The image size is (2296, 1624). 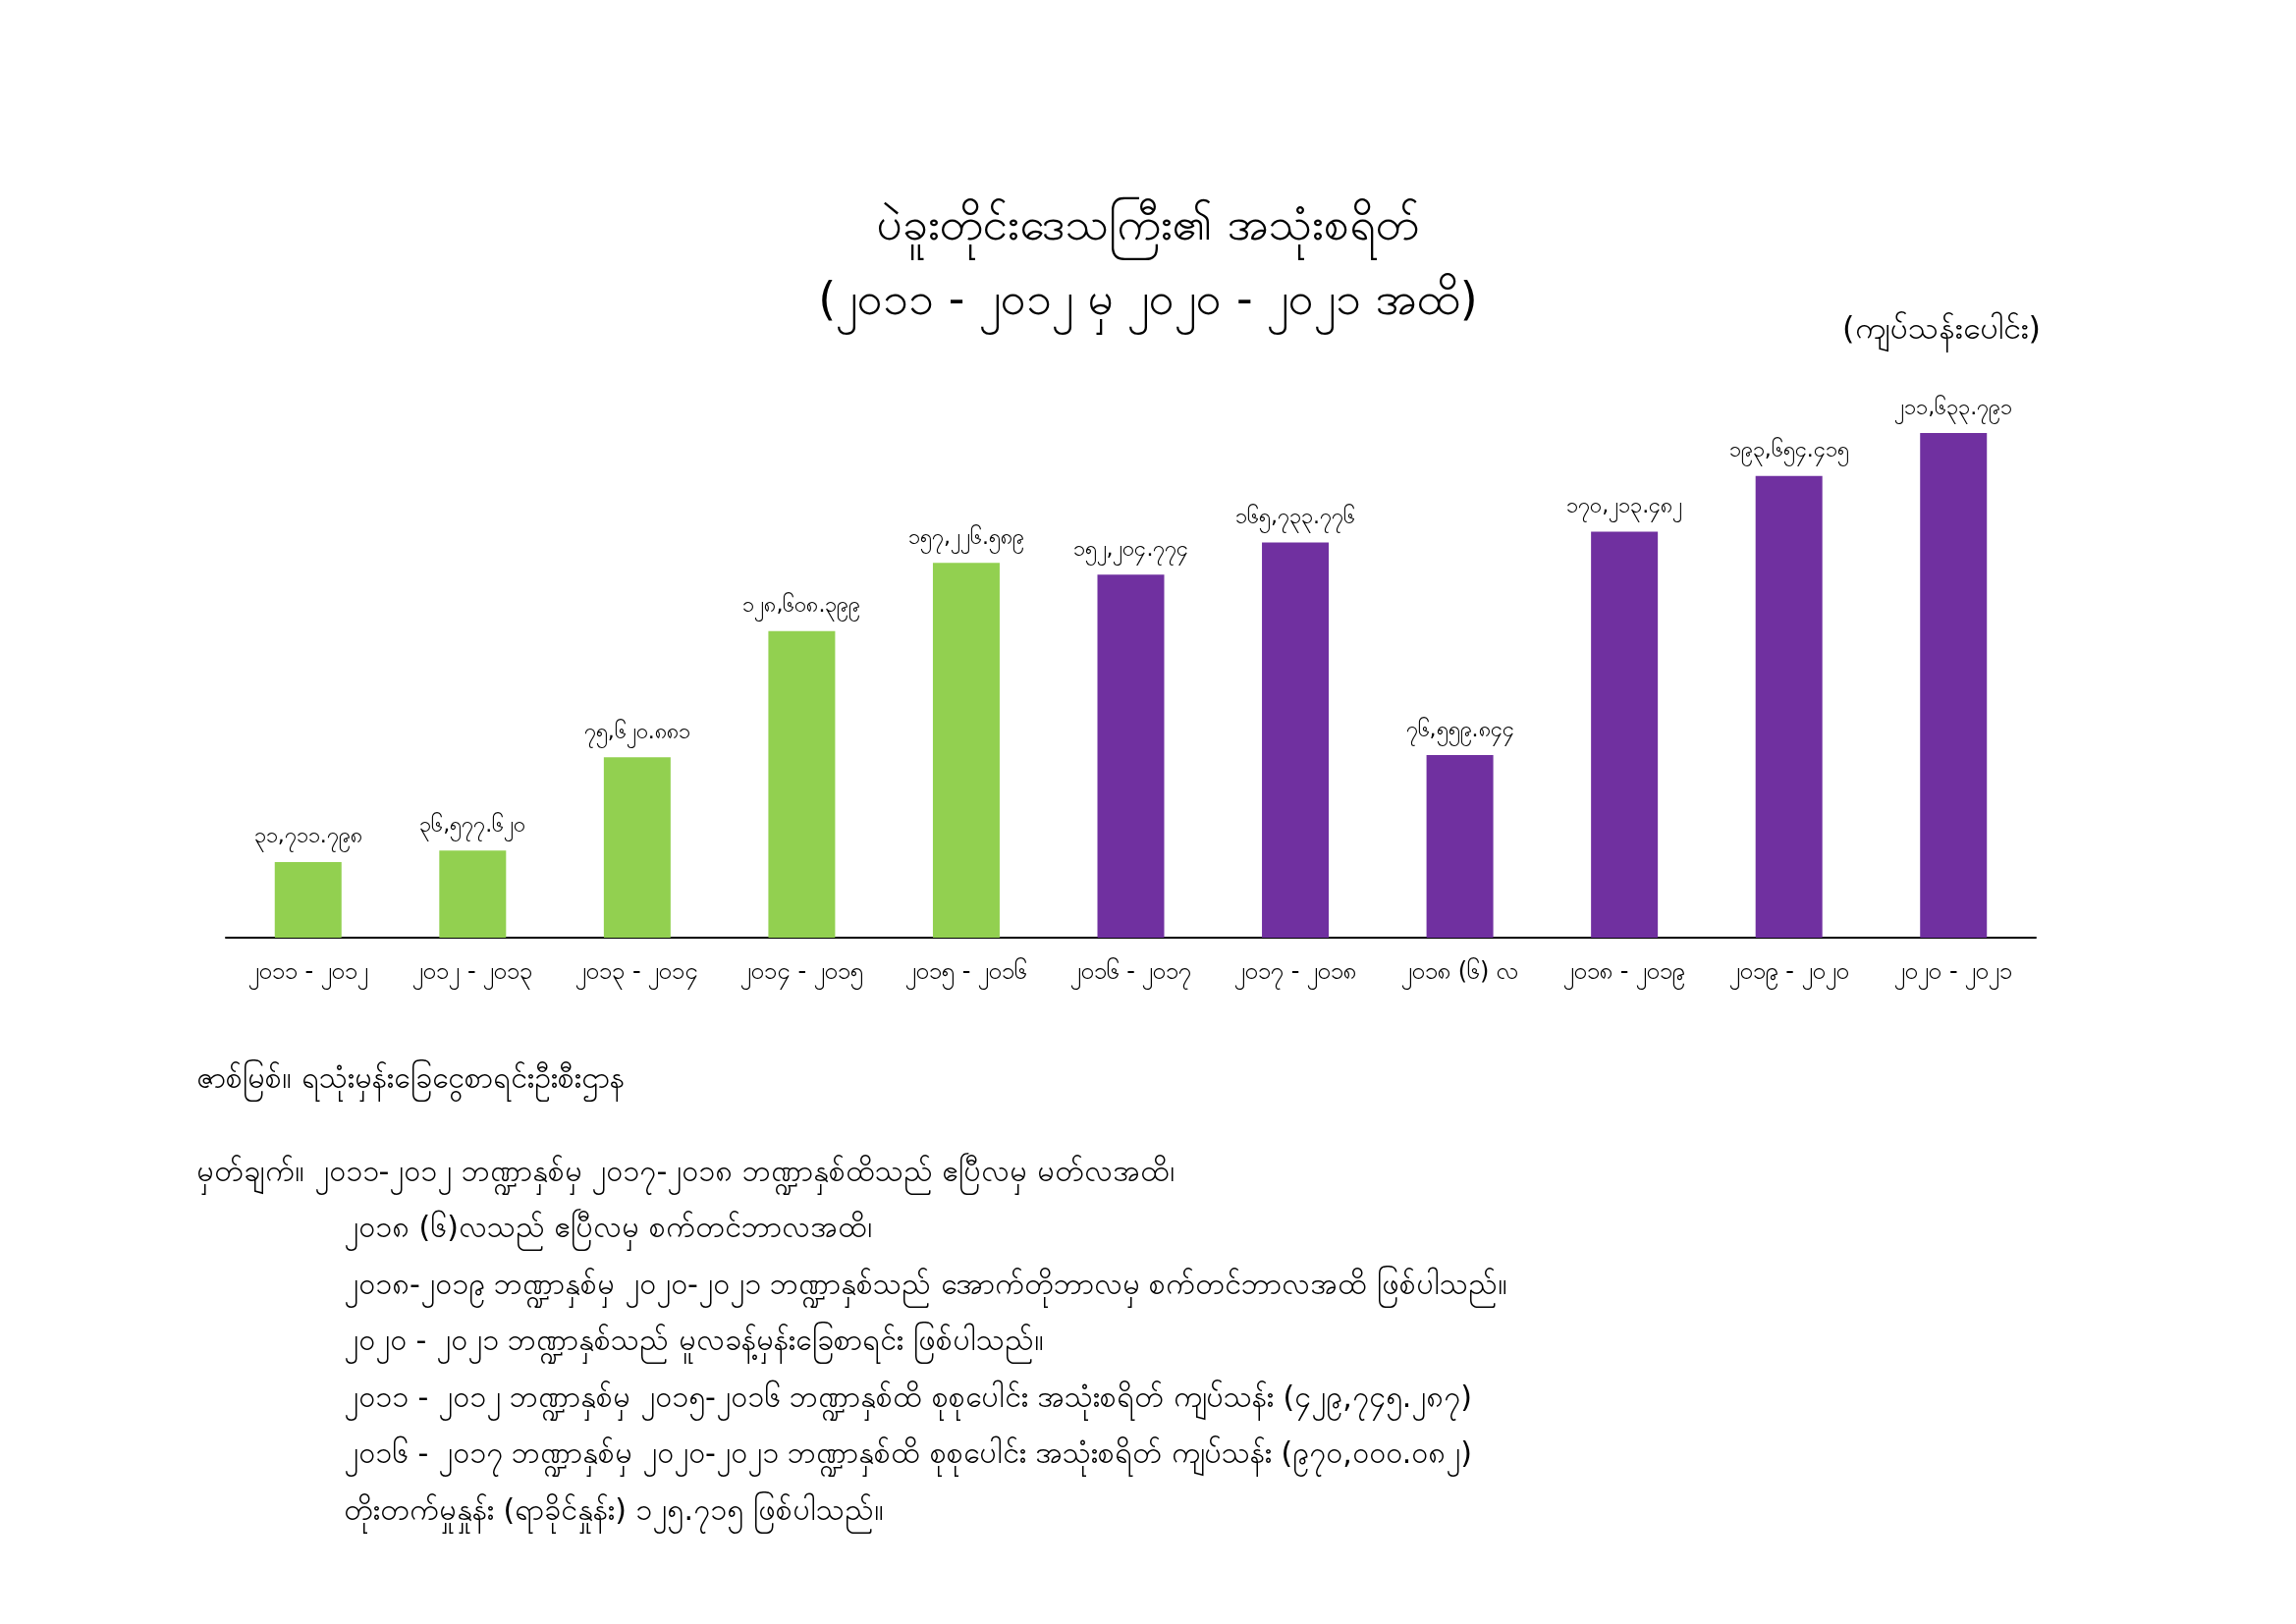 What do you see at coordinates (685, 1173) in the screenshot?
I see `text: မှတ်ချက်။ ၂၀၁၁-၂၀၁၂ ဘဏ္ဍာနှစ်မှ ၂၀၁၇-၂၀၁၈ ဘဏ္ဍာနှစ်ထိသည် ဧပြီလမှ မတ်လအထိ၊` at bounding box center [685, 1173].